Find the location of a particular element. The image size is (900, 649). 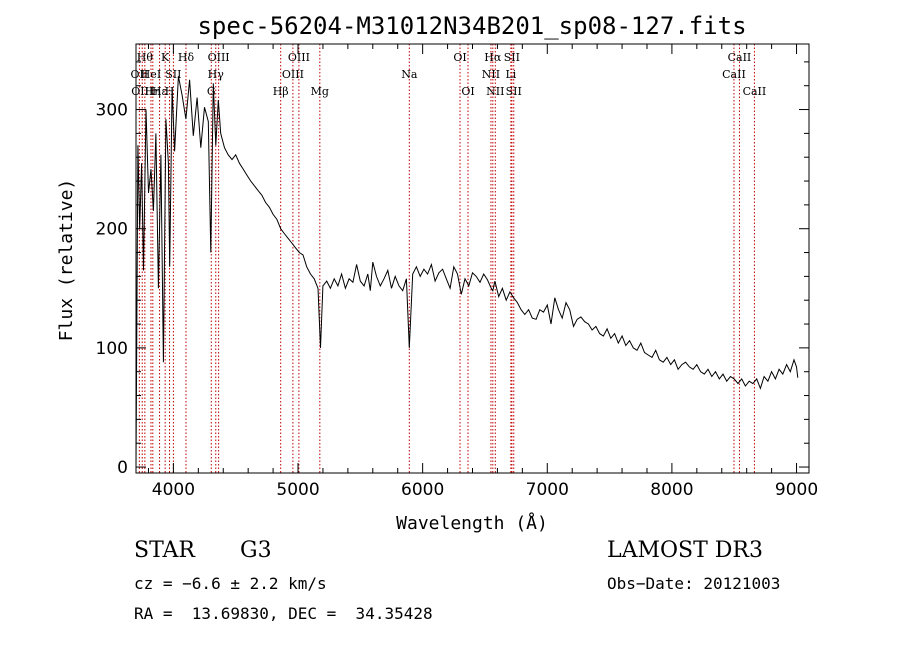

line-label-11: Hγ is located at coordinates (216, 74).